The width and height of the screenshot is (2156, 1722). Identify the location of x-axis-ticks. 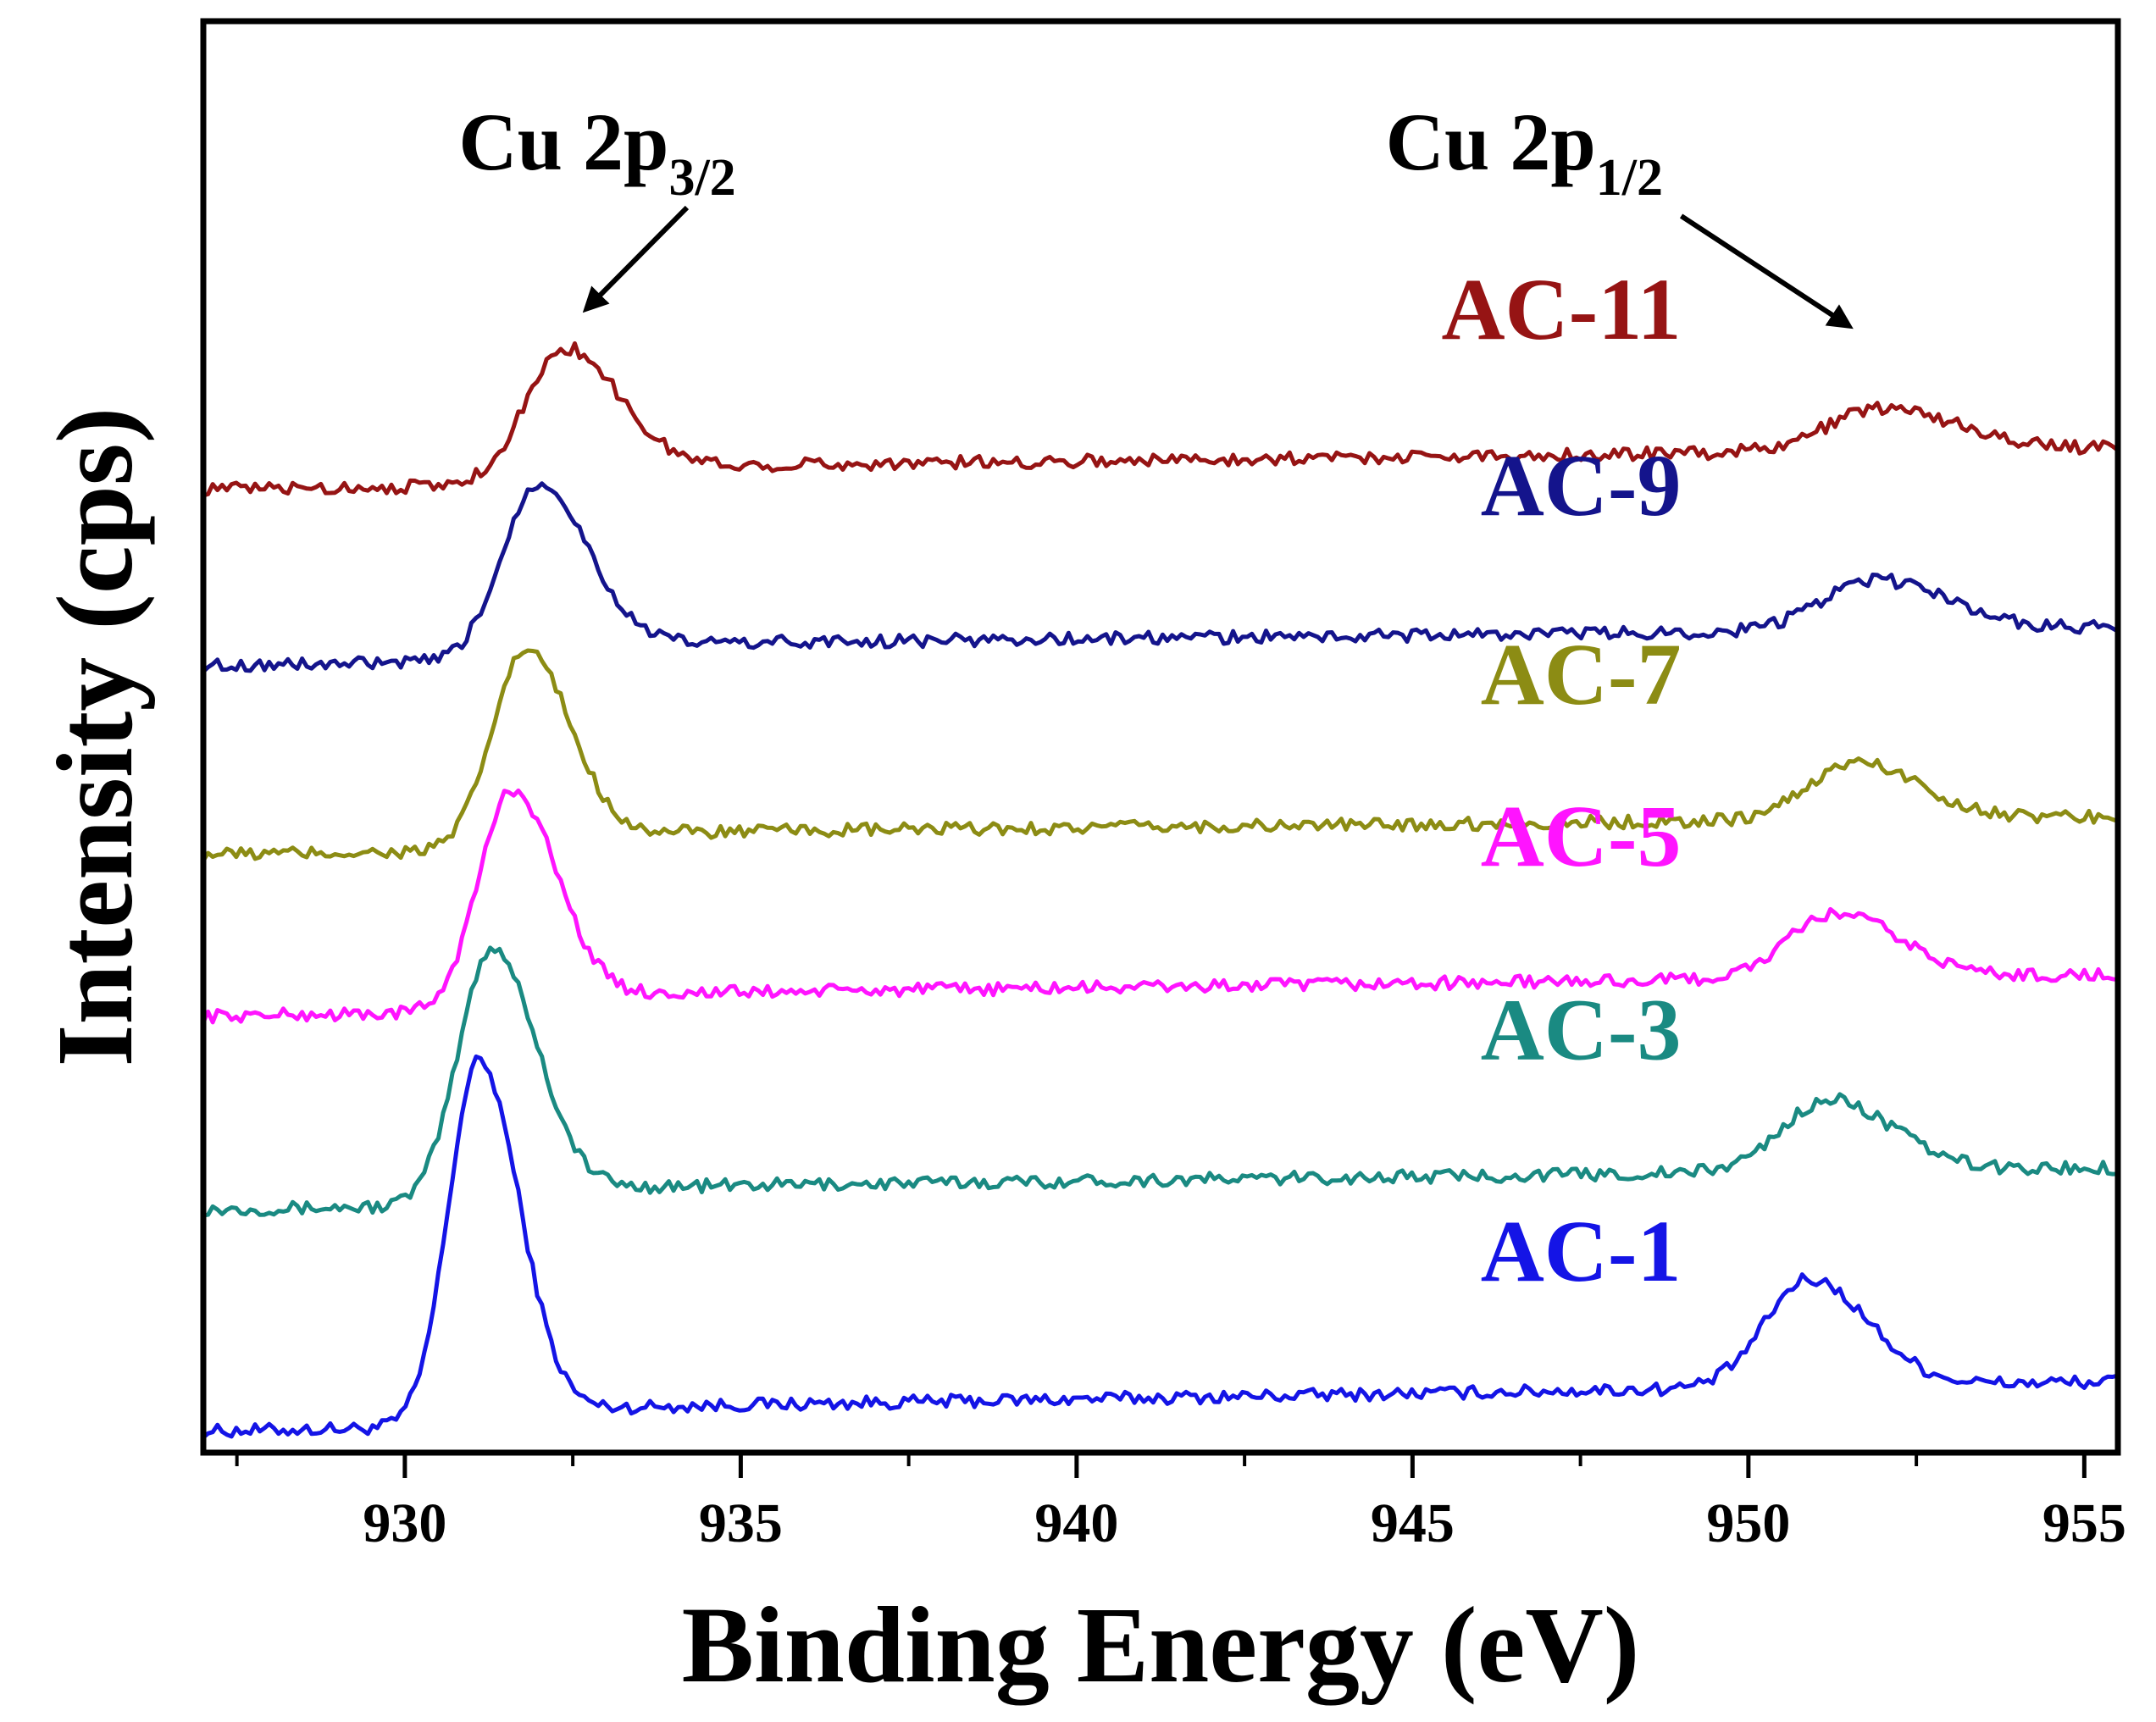
(1161, 1465).